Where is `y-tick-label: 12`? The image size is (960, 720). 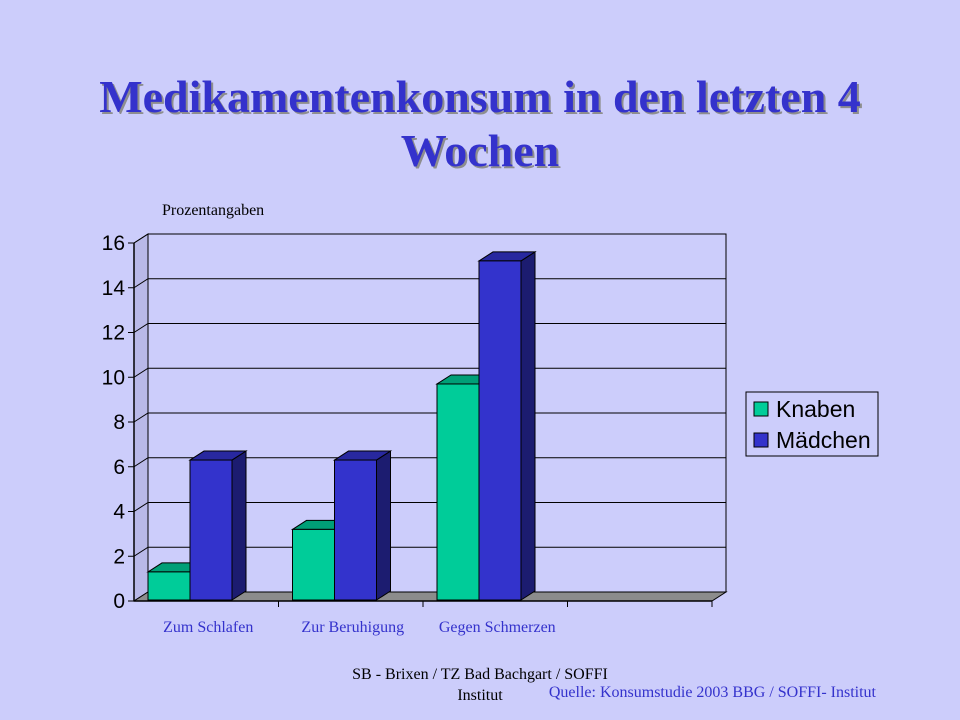 y-tick-label: 12 is located at coordinates (113, 333).